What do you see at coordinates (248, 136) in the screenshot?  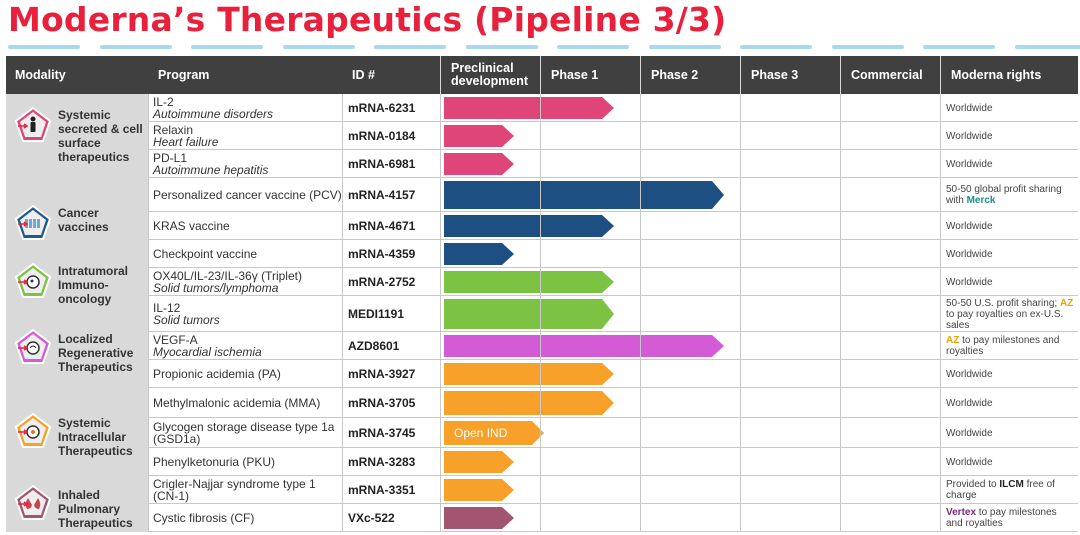 I see `program-name: Relaxin Heart failure` at bounding box center [248, 136].